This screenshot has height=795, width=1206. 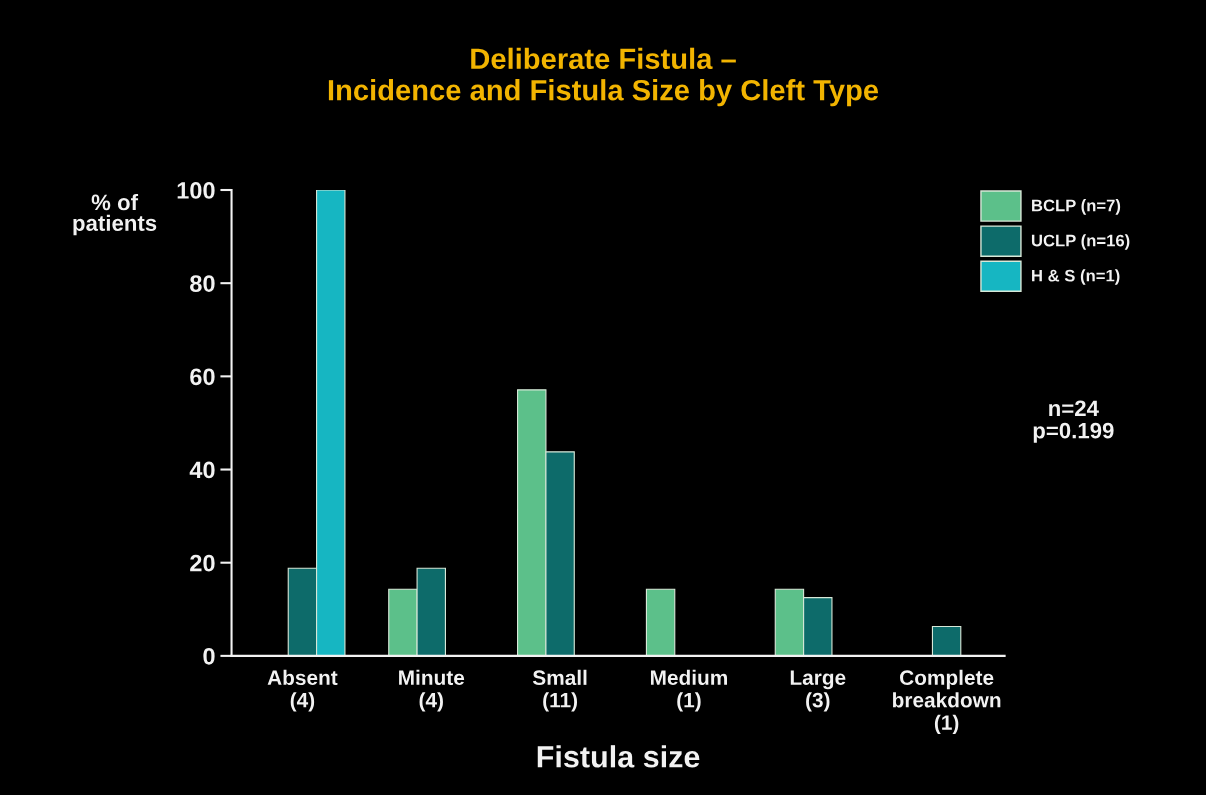 What do you see at coordinates (432, 690) in the screenshot?
I see `x-tick-label: Minute (4)` at bounding box center [432, 690].